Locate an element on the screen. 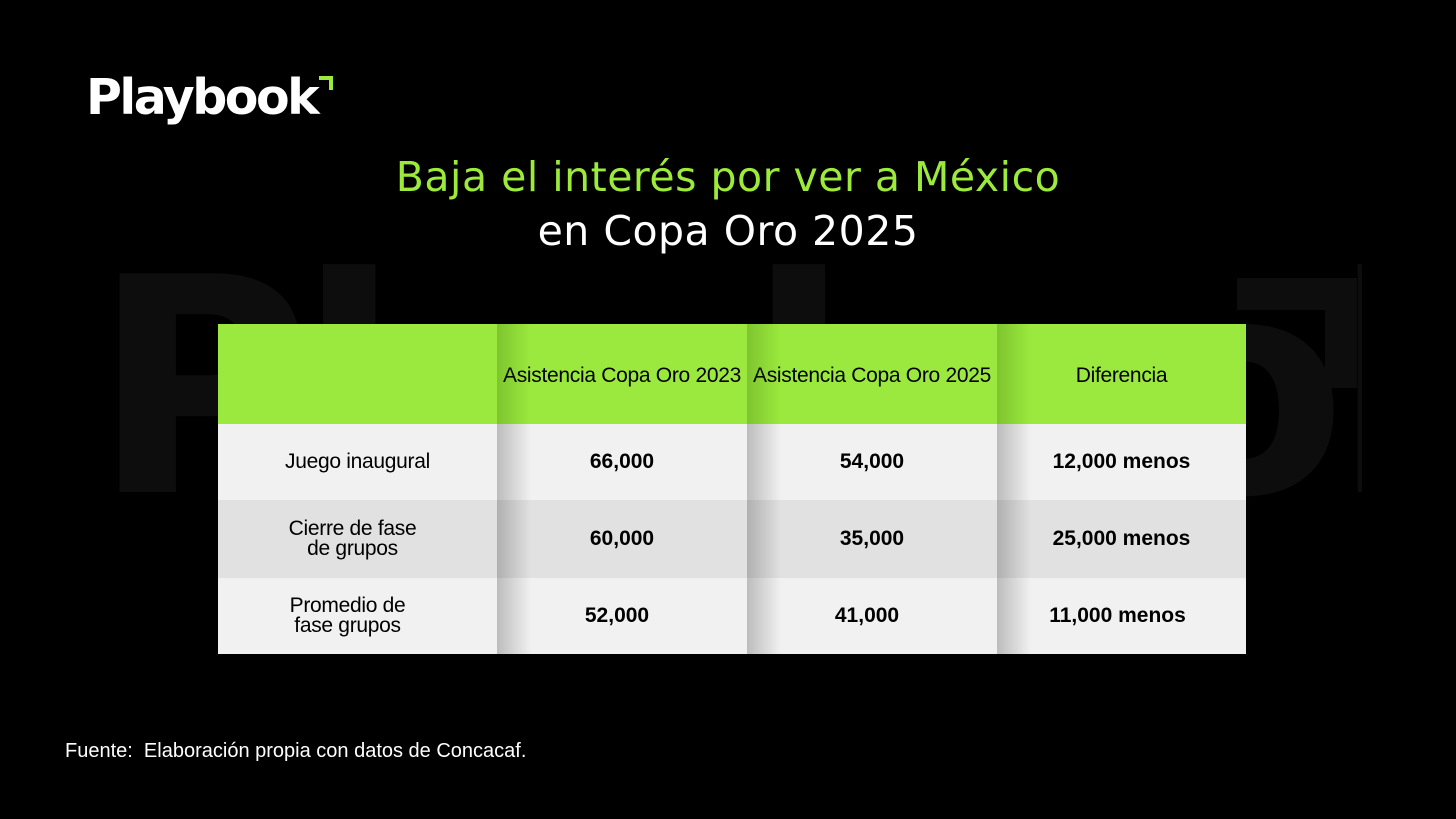 The image size is (1456, 819). value-diferencia: 25,000 menos is located at coordinates (1121, 539).